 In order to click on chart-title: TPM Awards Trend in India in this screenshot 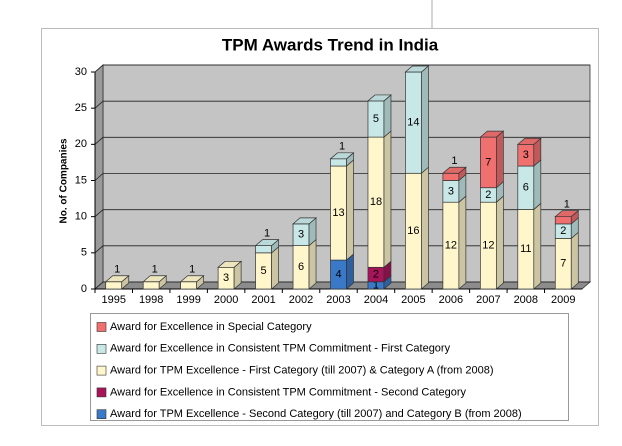, I will do `click(330, 44)`.